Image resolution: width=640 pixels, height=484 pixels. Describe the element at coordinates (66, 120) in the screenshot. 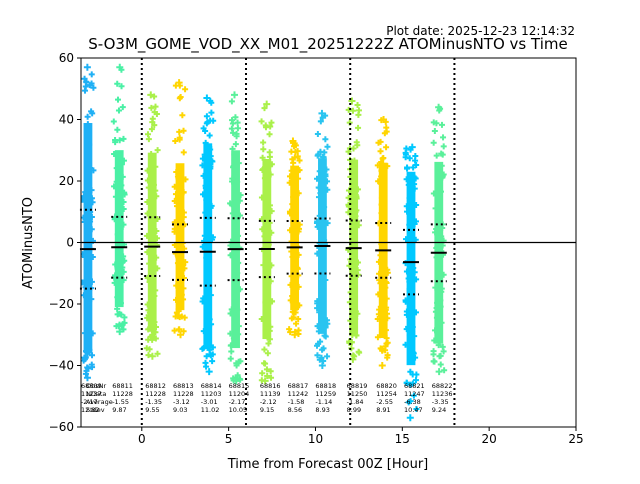

I see `y-tick-label: 40` at that location.